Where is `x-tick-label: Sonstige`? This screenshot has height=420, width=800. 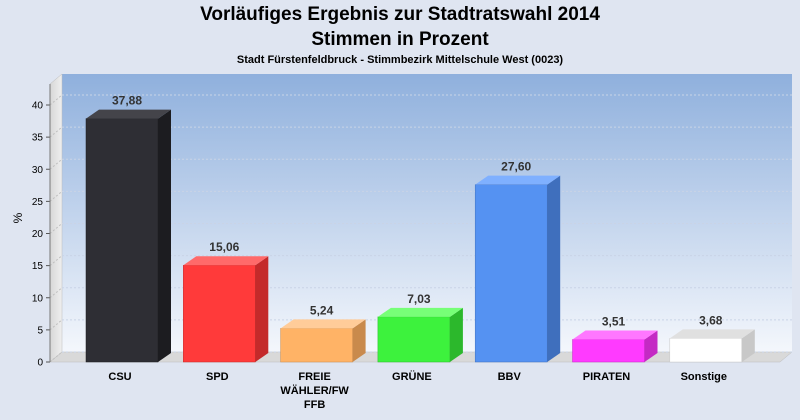
x-tick-label: Sonstige is located at coordinates (704, 377).